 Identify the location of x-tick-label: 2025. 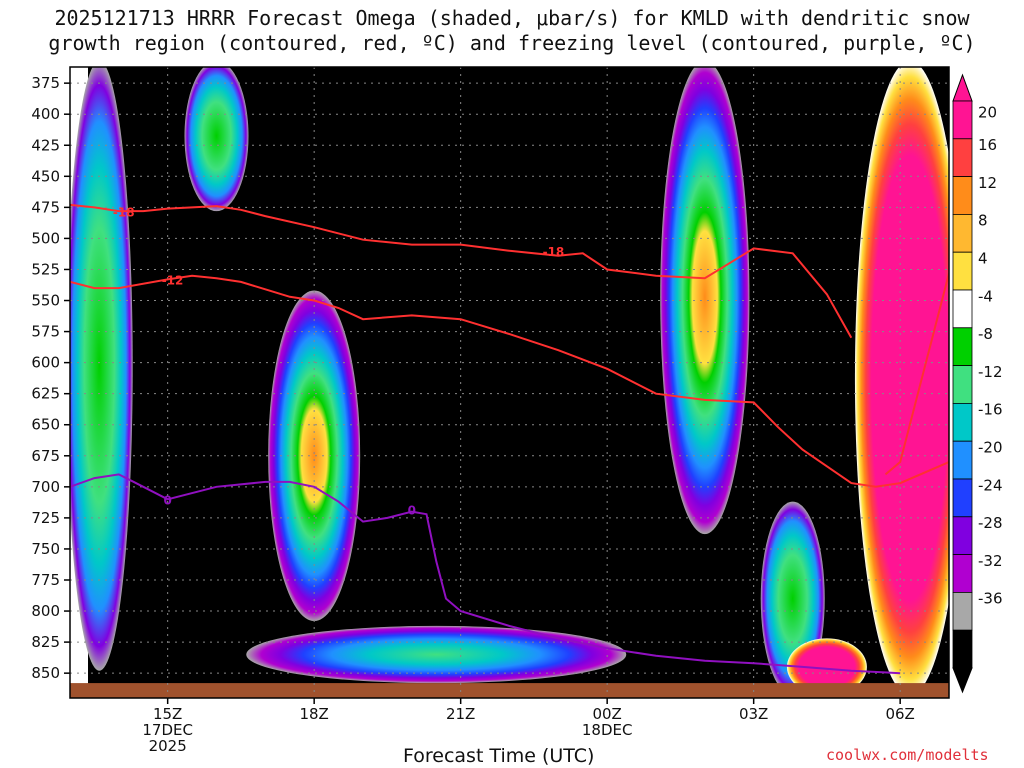
(168, 746).